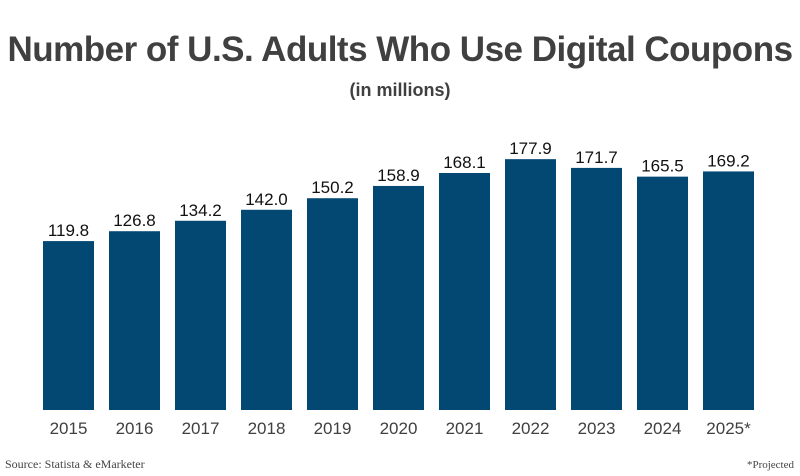 The height and width of the screenshot is (476, 800). Describe the element at coordinates (662, 166) in the screenshot. I see `value-label: 165.5` at that location.